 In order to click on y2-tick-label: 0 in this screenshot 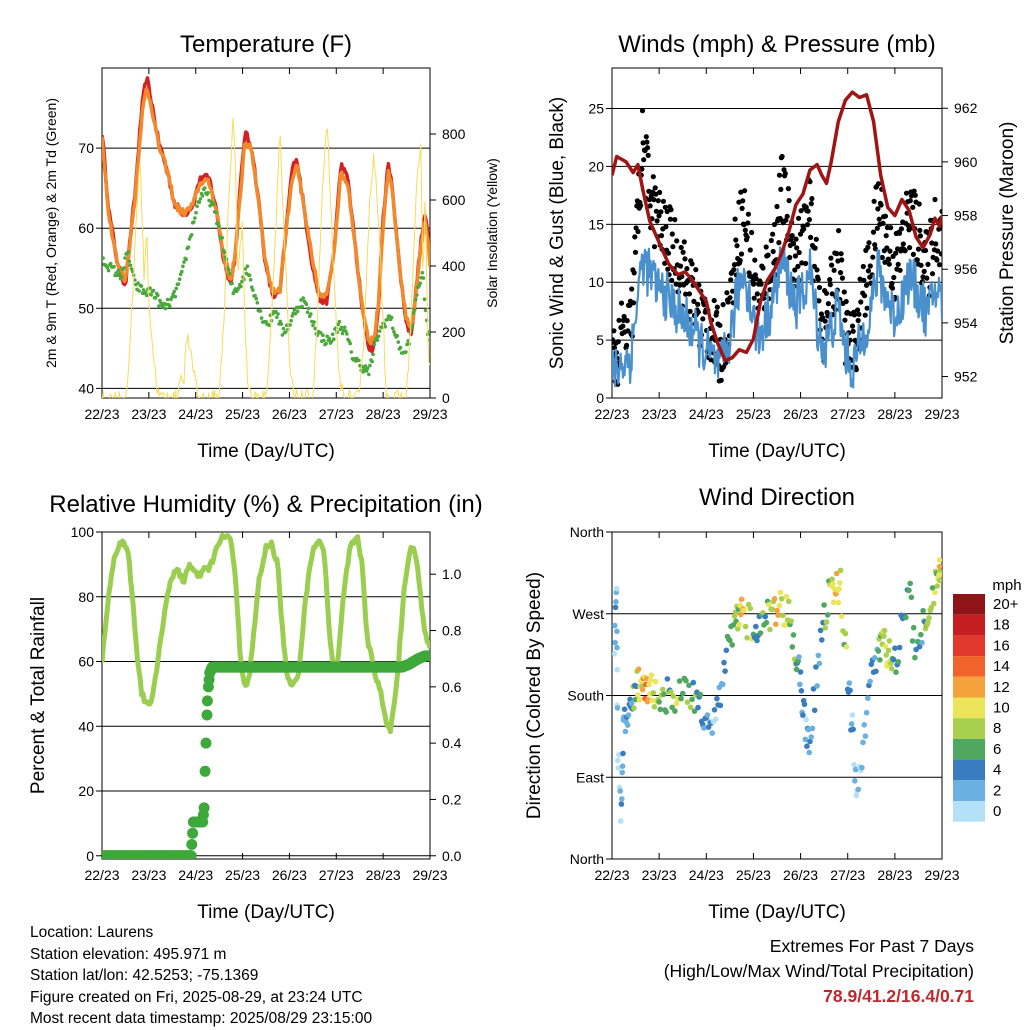, I will do `click(446, 398)`.